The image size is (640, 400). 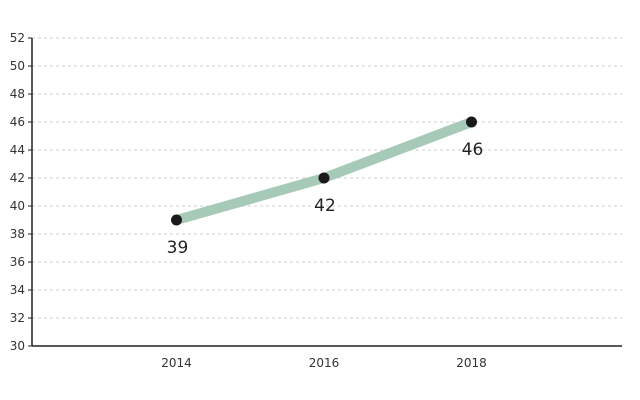 I want to click on y-tick-label: 32, so click(x=17, y=318).